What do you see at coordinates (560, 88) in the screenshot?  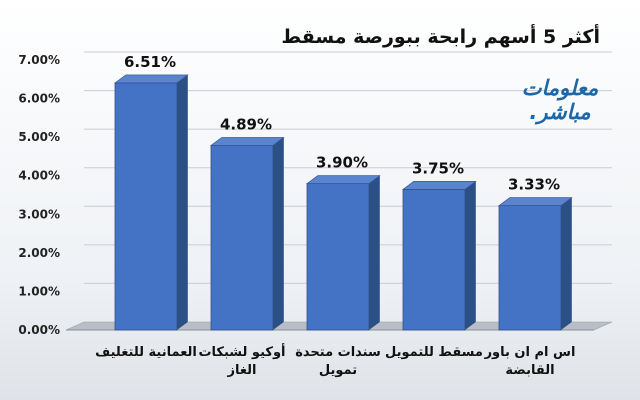 I see `logo-line-1: معلومات` at bounding box center [560, 88].